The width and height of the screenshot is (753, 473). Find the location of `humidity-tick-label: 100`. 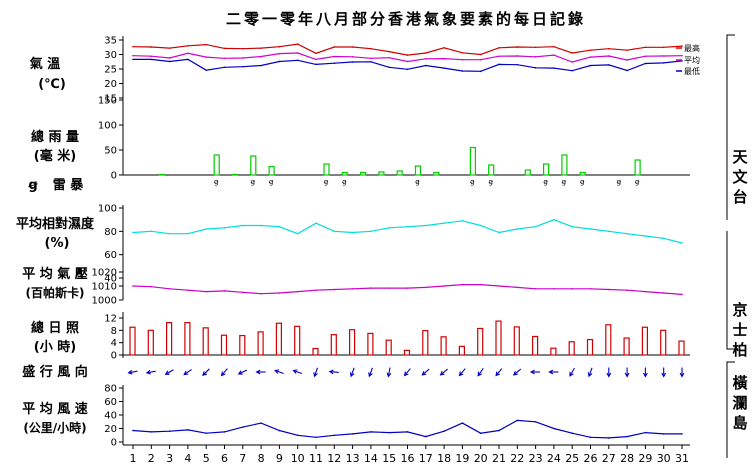

humidity-tick-label: 100 is located at coordinates (107, 209).